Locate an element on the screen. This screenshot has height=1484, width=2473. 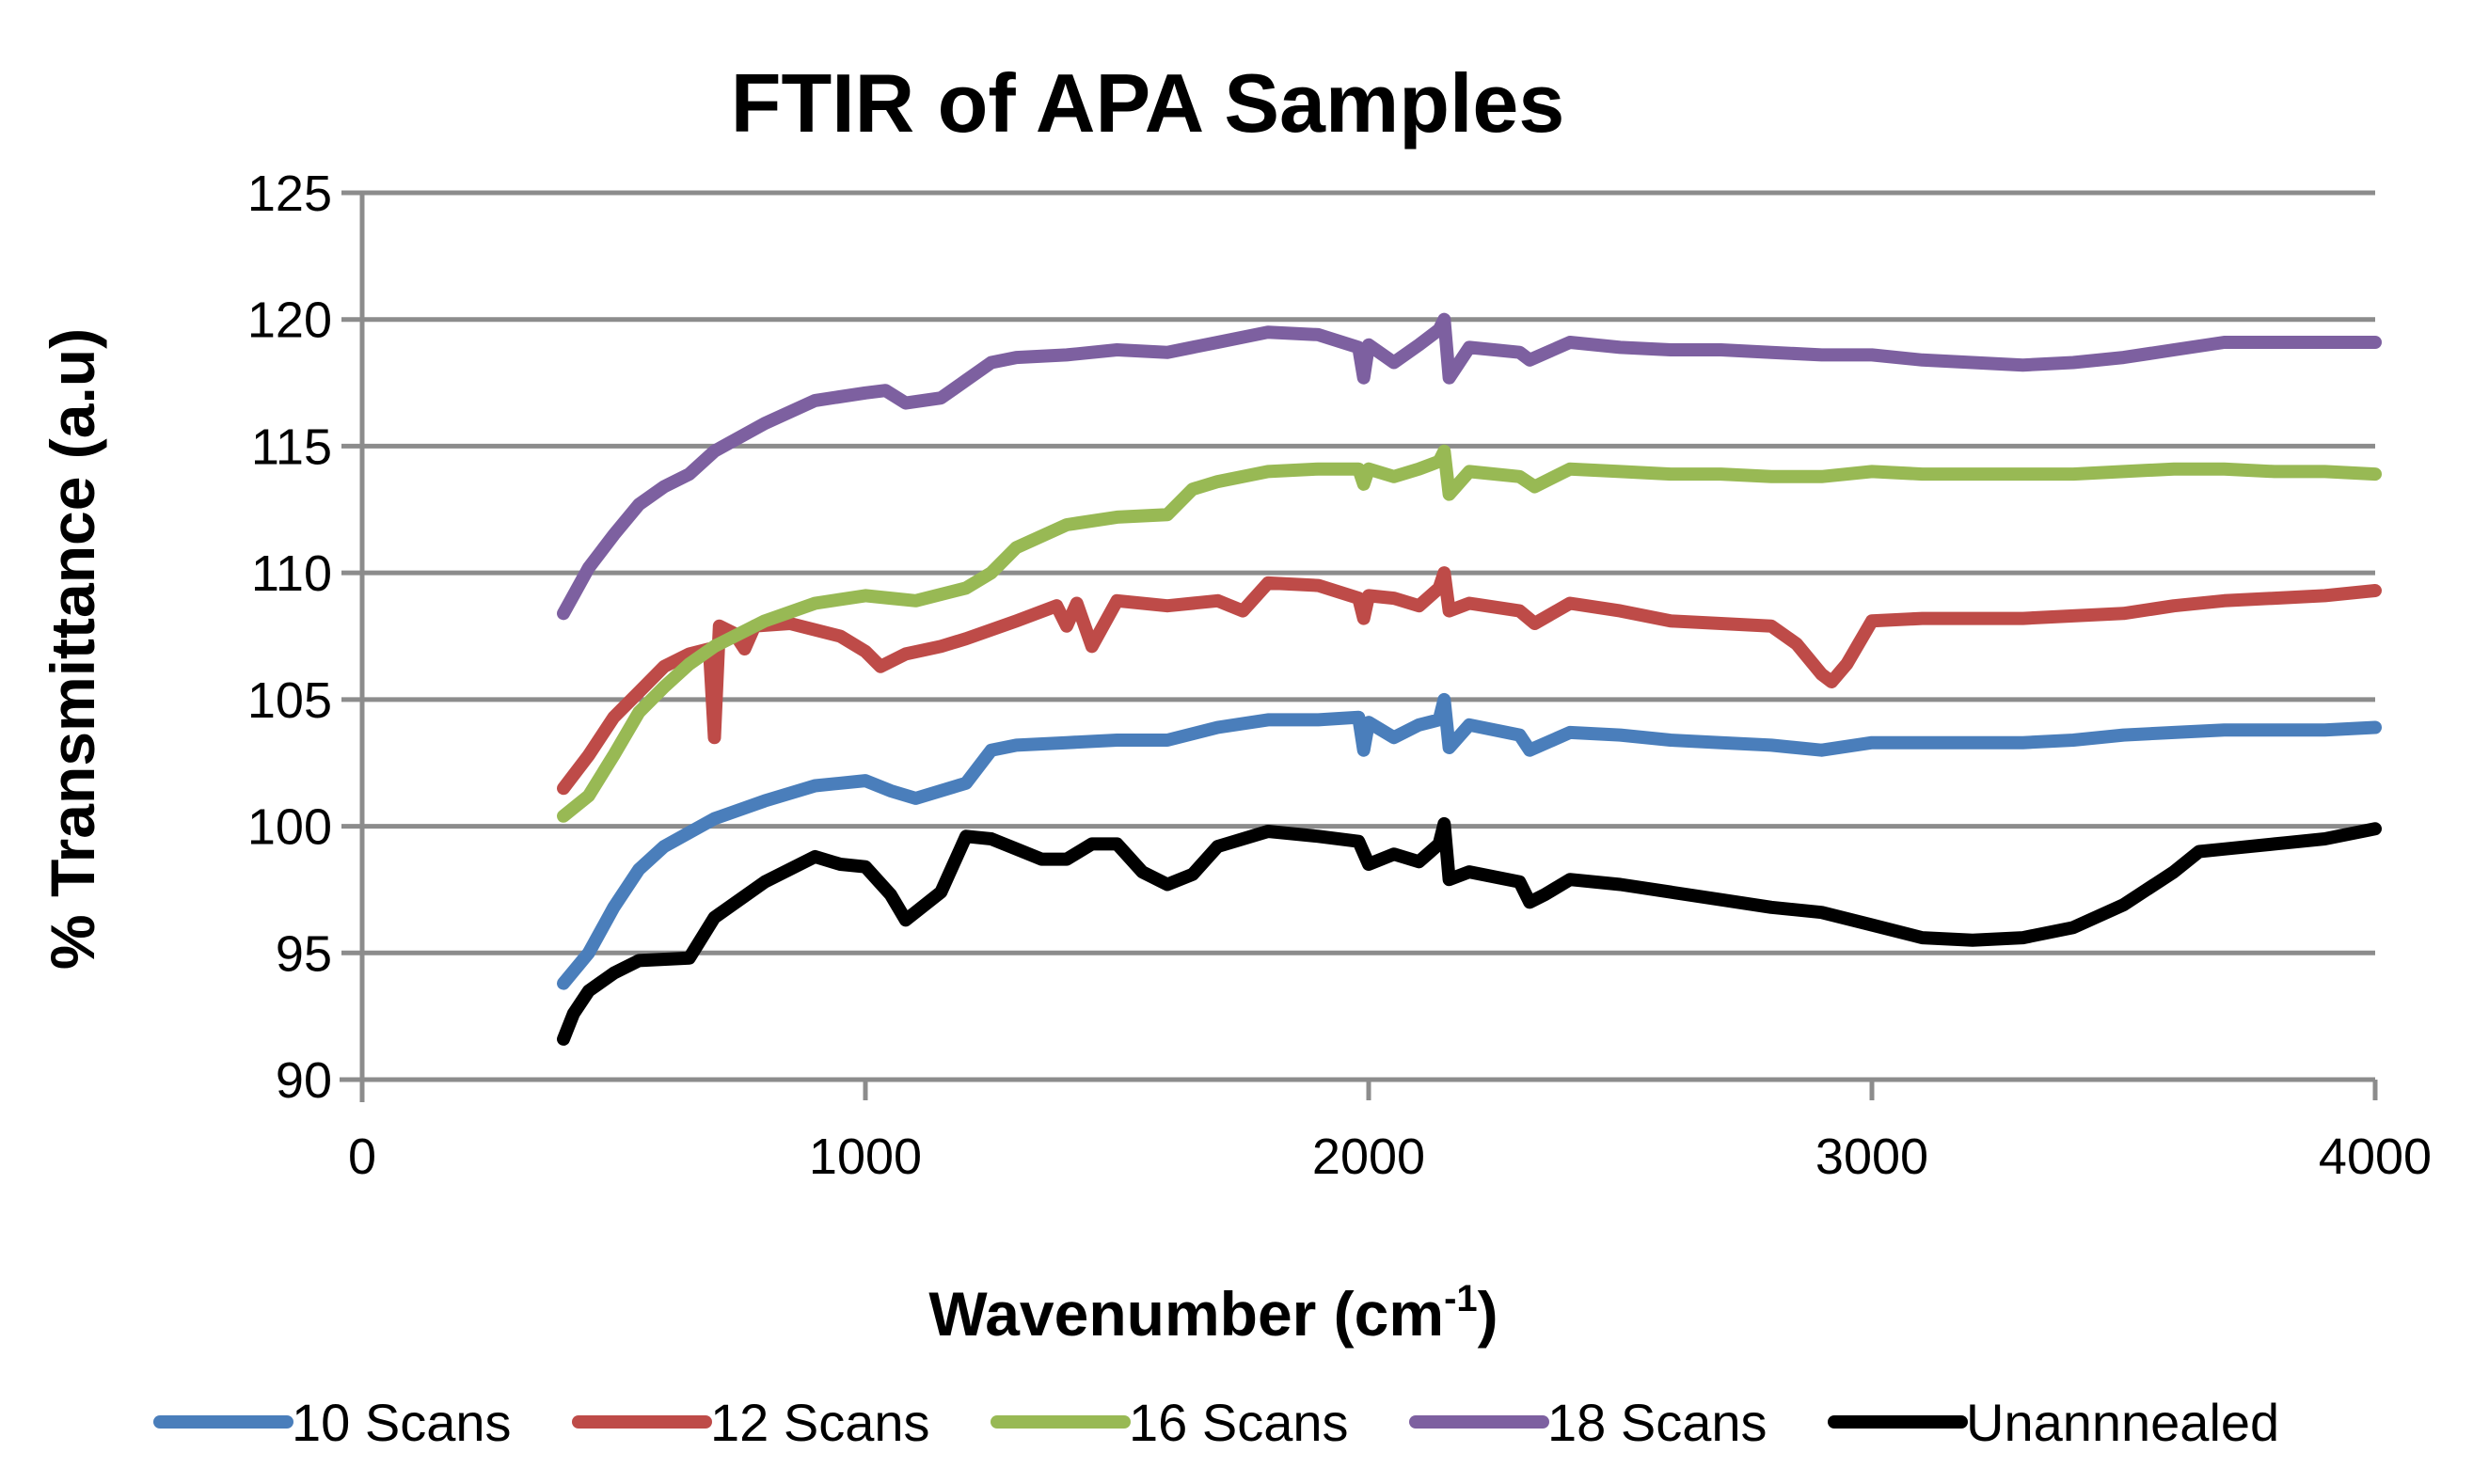
x-tick-label: 4000 is located at coordinates (2375, 1157).